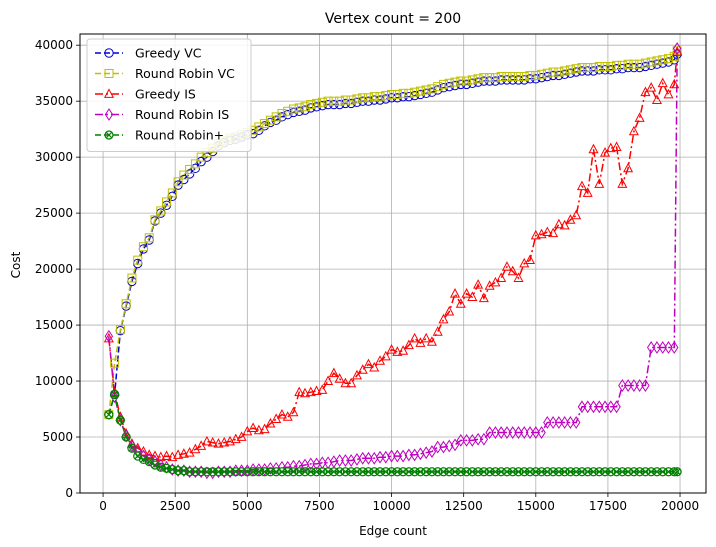  Describe the element at coordinates (182, 114) in the screenshot. I see `legend-label: Round Robin IS` at that location.